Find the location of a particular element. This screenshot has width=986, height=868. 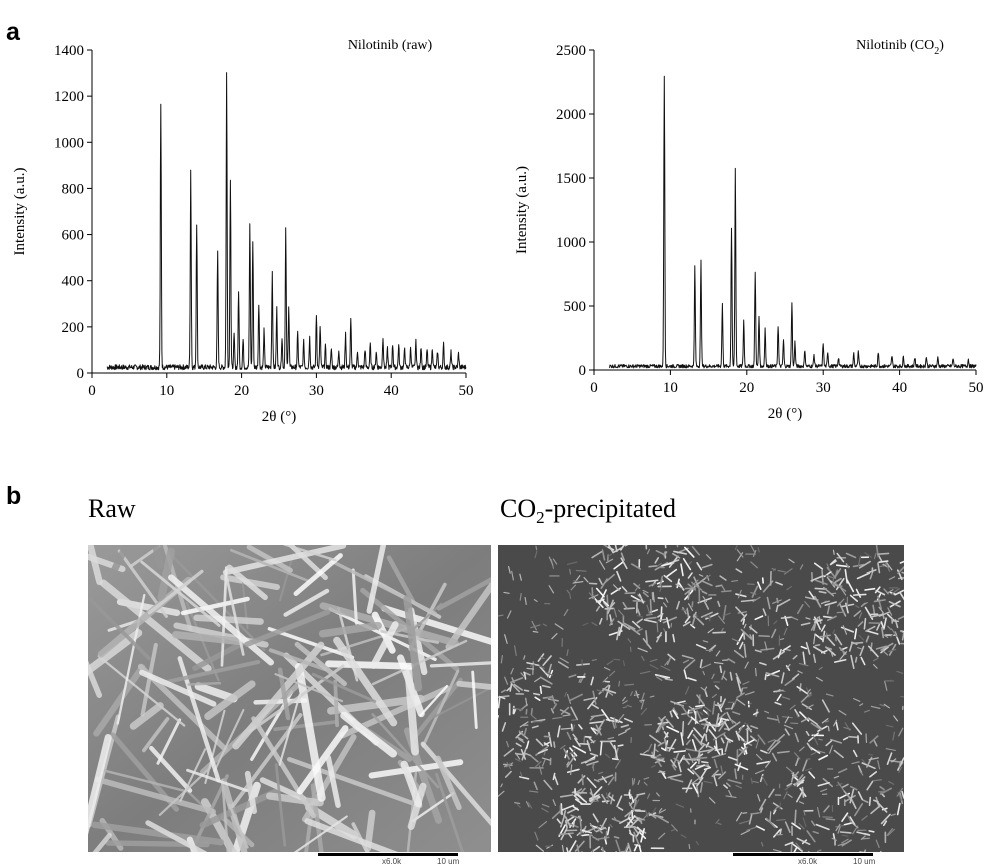

sem-magnification-co2: x6.0k is located at coordinates (807, 861).